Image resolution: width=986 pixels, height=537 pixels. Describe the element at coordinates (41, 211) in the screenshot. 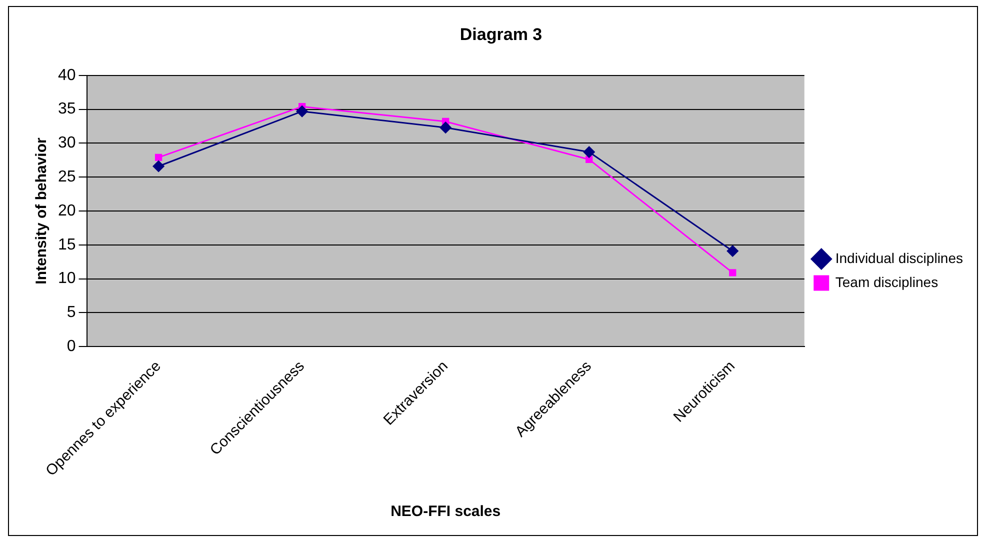

I see `y-axis-title: Intensity of behavior` at that location.